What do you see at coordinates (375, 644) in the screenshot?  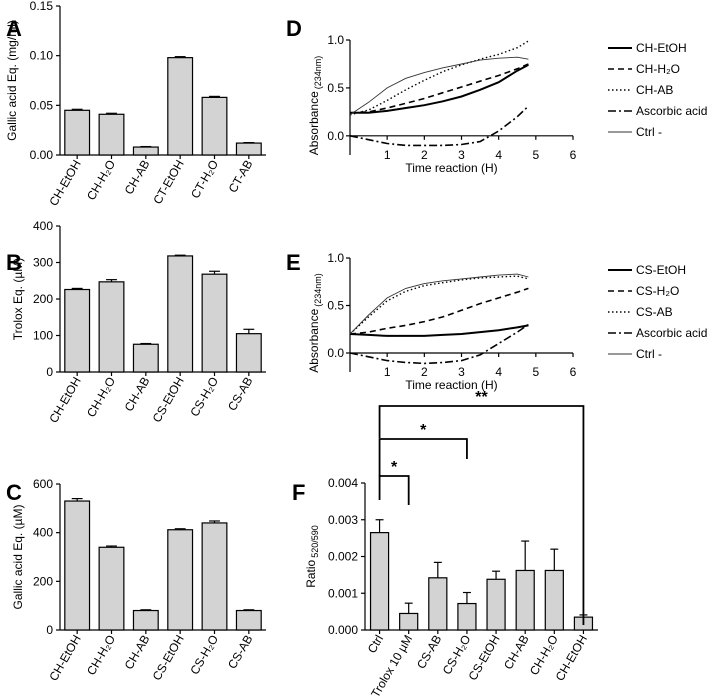 I see `x-tick-label: Ctrl` at bounding box center [375, 644].